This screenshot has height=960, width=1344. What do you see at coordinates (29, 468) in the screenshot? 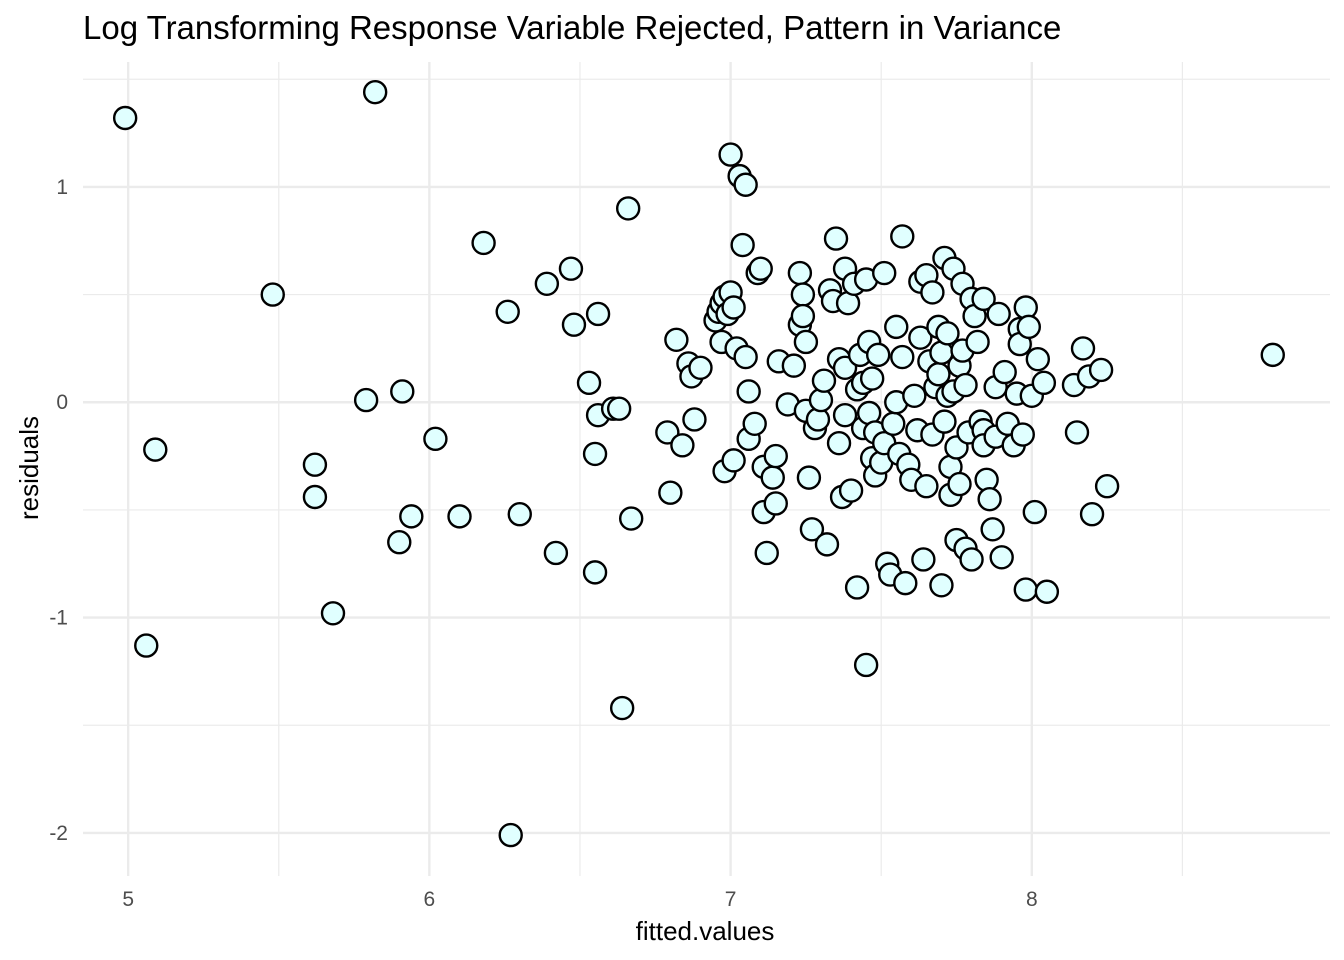
I see `y-axis-label: residuals` at bounding box center [29, 468].